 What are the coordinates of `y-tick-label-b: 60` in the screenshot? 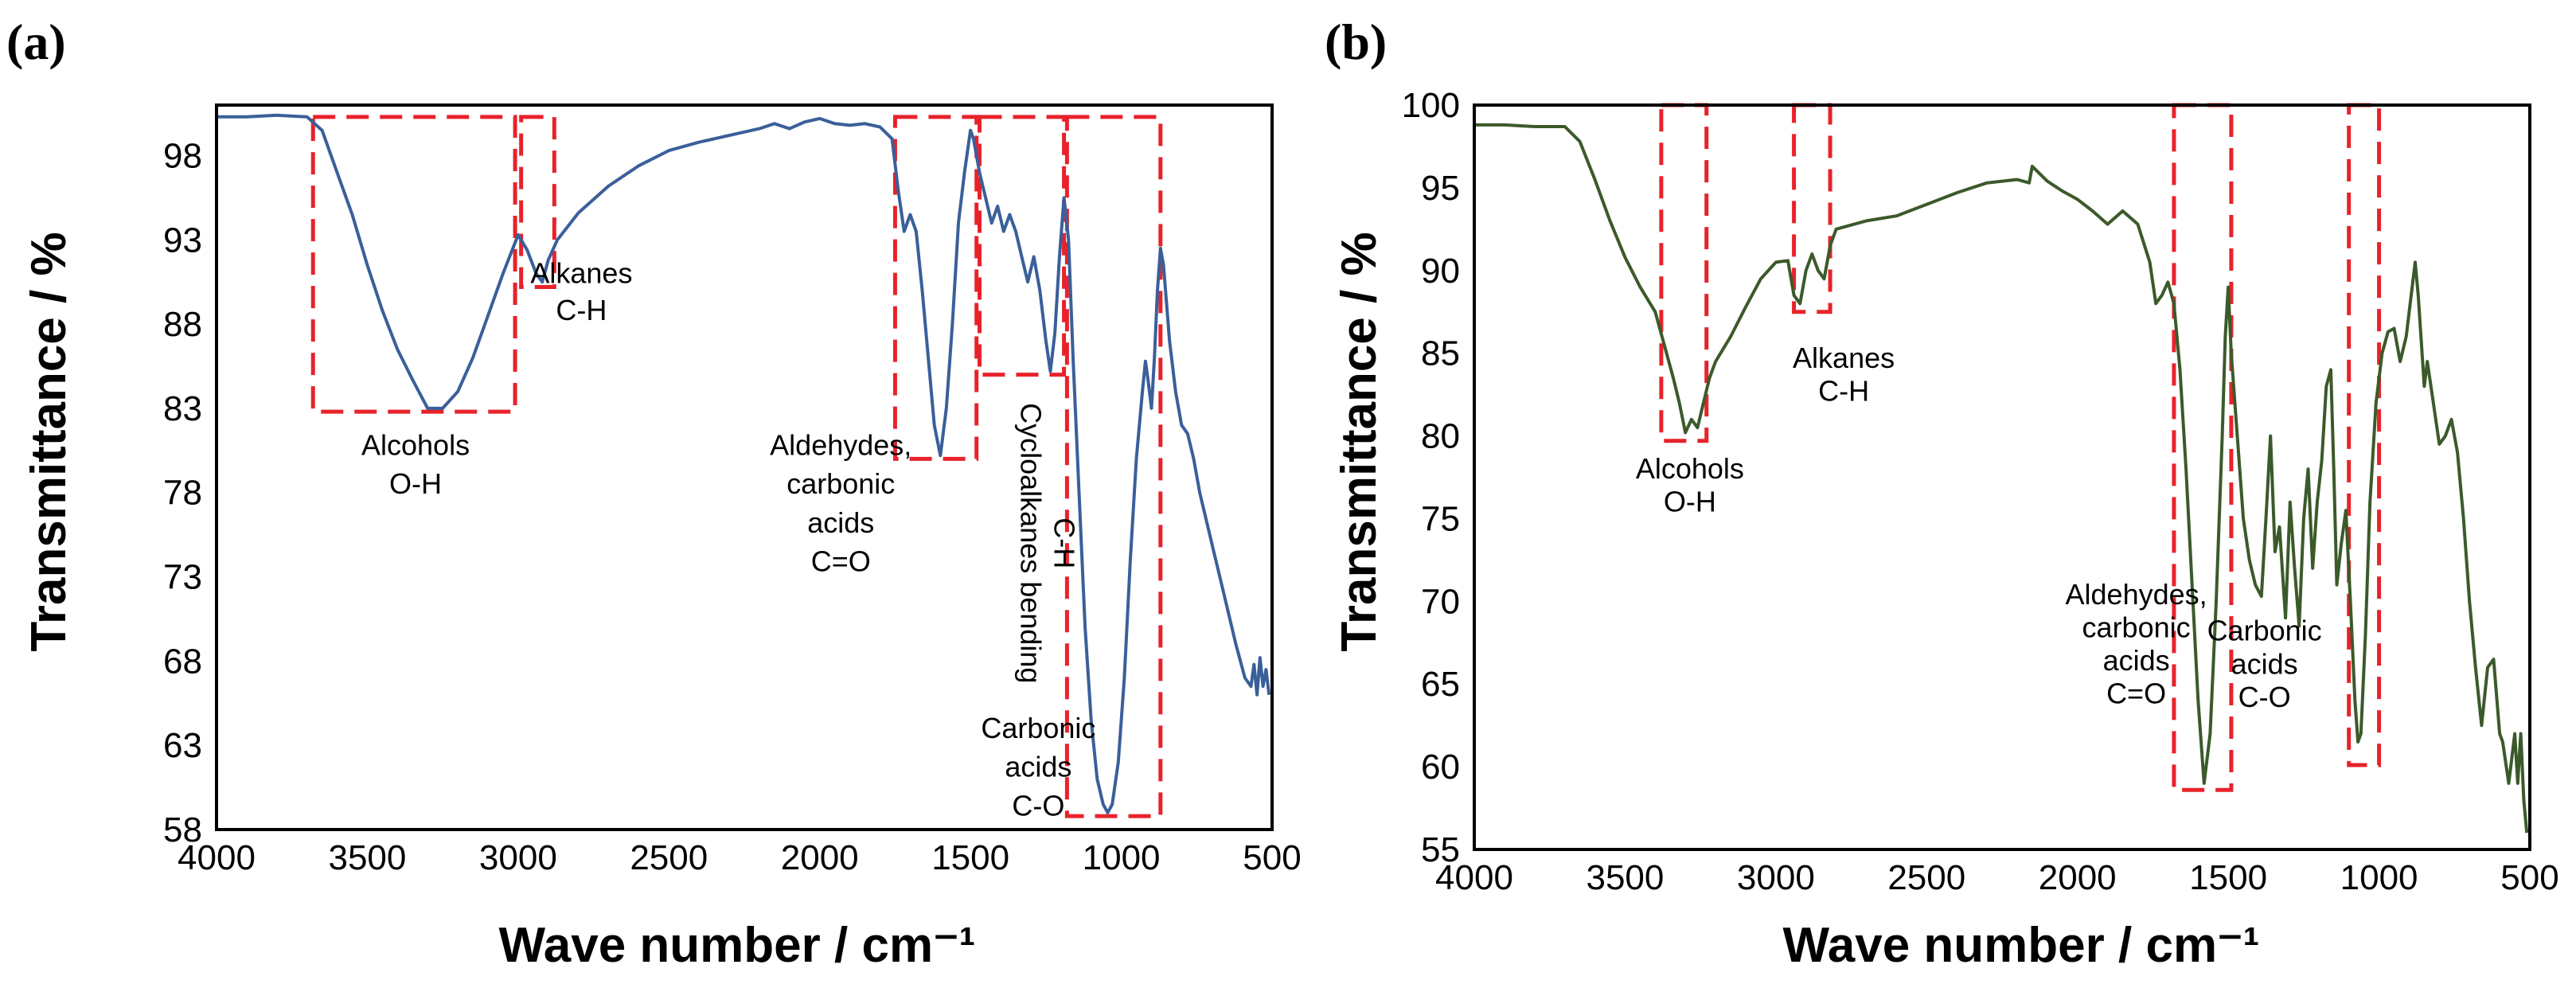 It's located at (1440, 767).